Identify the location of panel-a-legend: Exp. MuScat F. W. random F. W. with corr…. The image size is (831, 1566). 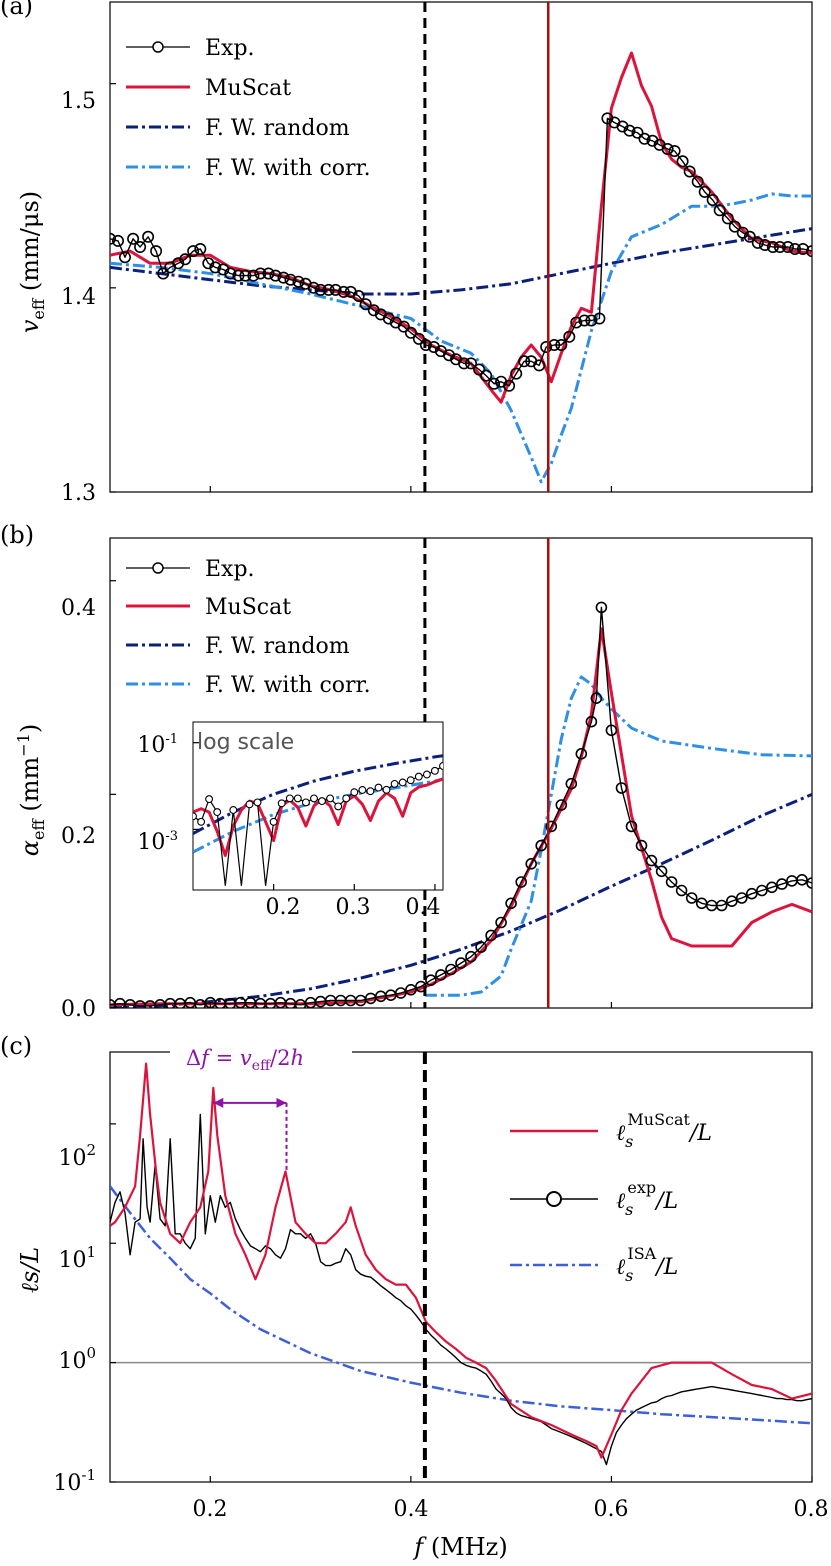
(248, 108).